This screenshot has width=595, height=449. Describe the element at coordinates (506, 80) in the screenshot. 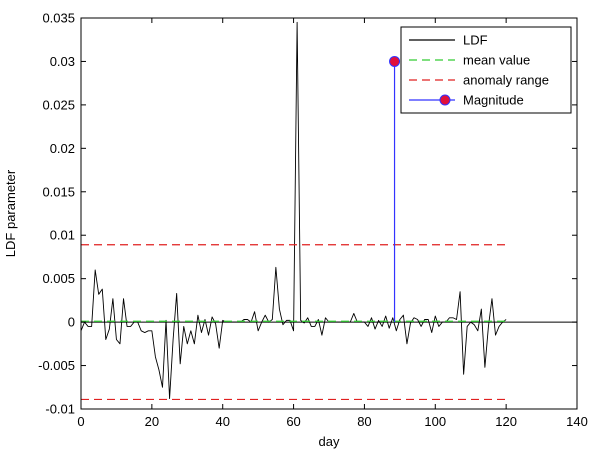

I see `legend-label-anomaly-range: anomaly range` at that location.